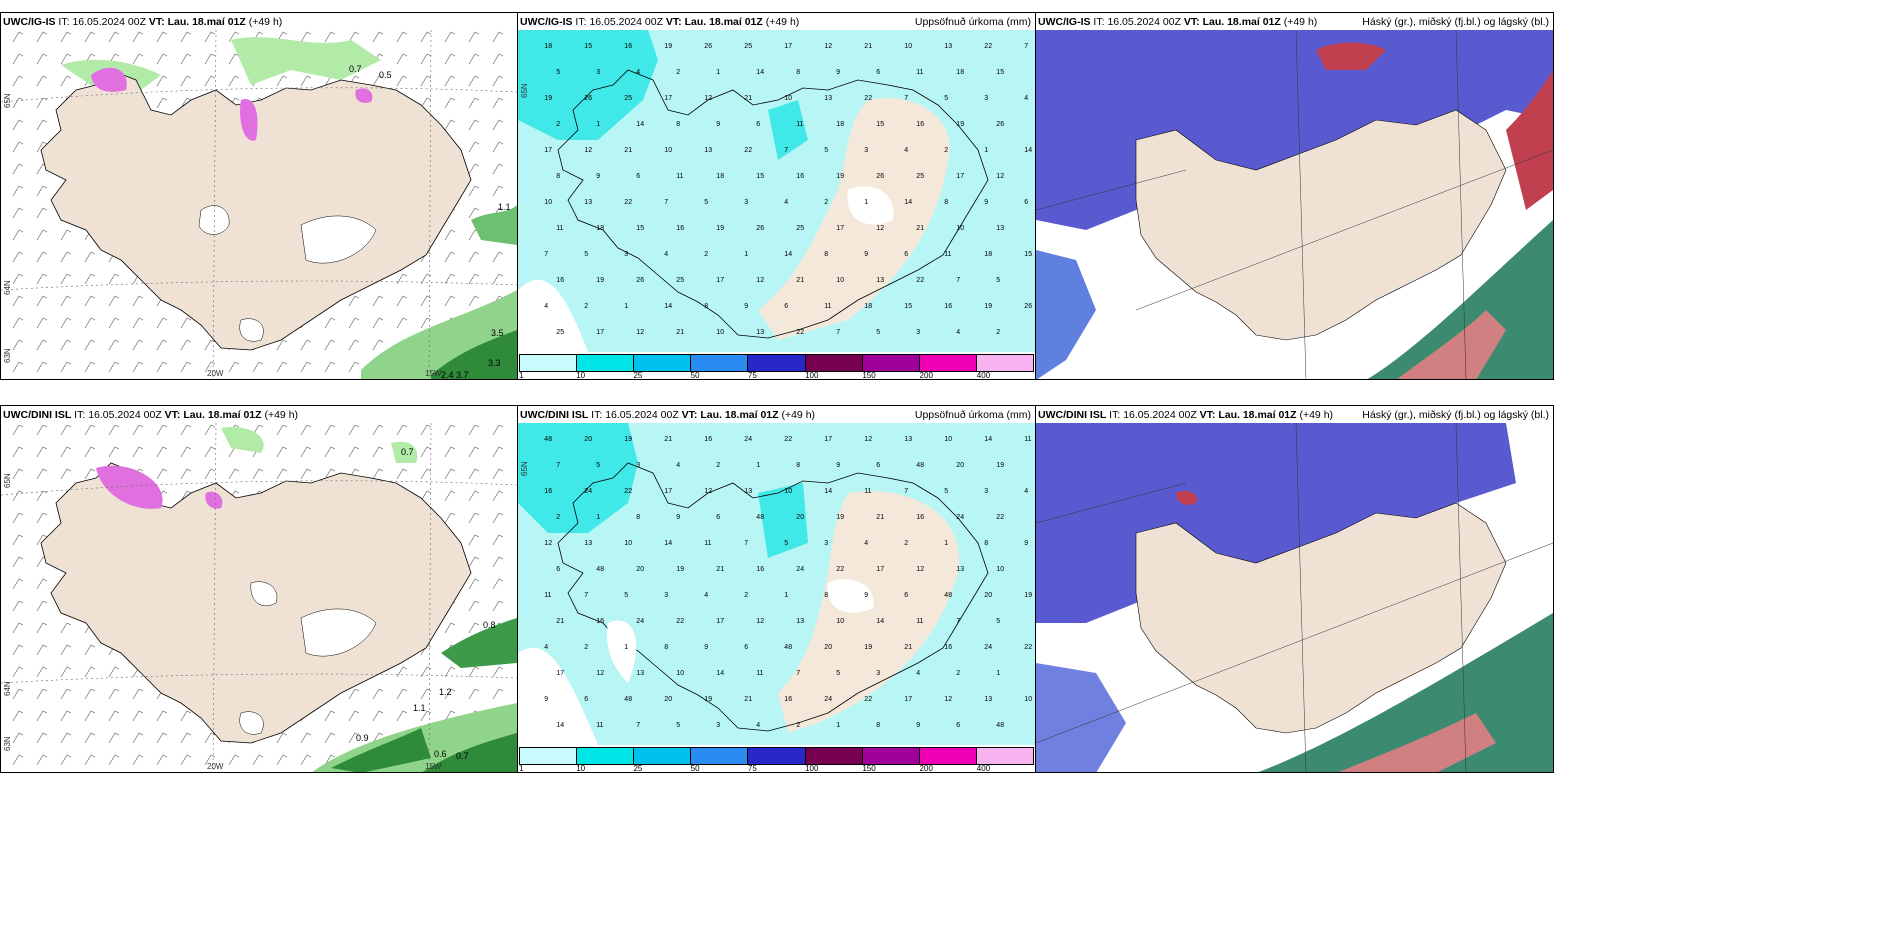  Describe the element at coordinates (521, 768) in the screenshot. I see `colorbar-tick-label: 1` at that location.